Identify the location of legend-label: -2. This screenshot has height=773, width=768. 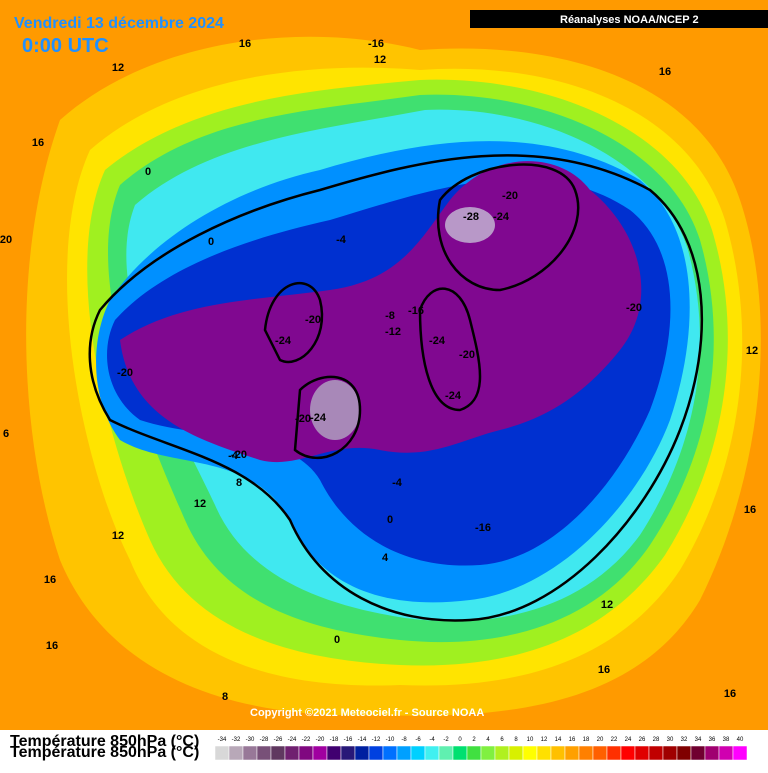
(446, 740).